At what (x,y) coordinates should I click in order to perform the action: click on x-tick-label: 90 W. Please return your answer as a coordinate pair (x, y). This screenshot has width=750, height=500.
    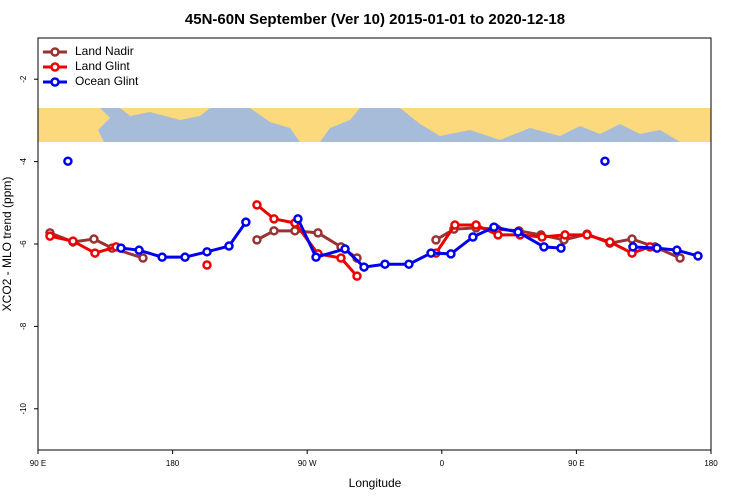
    Looking at the image, I should click on (307, 463).